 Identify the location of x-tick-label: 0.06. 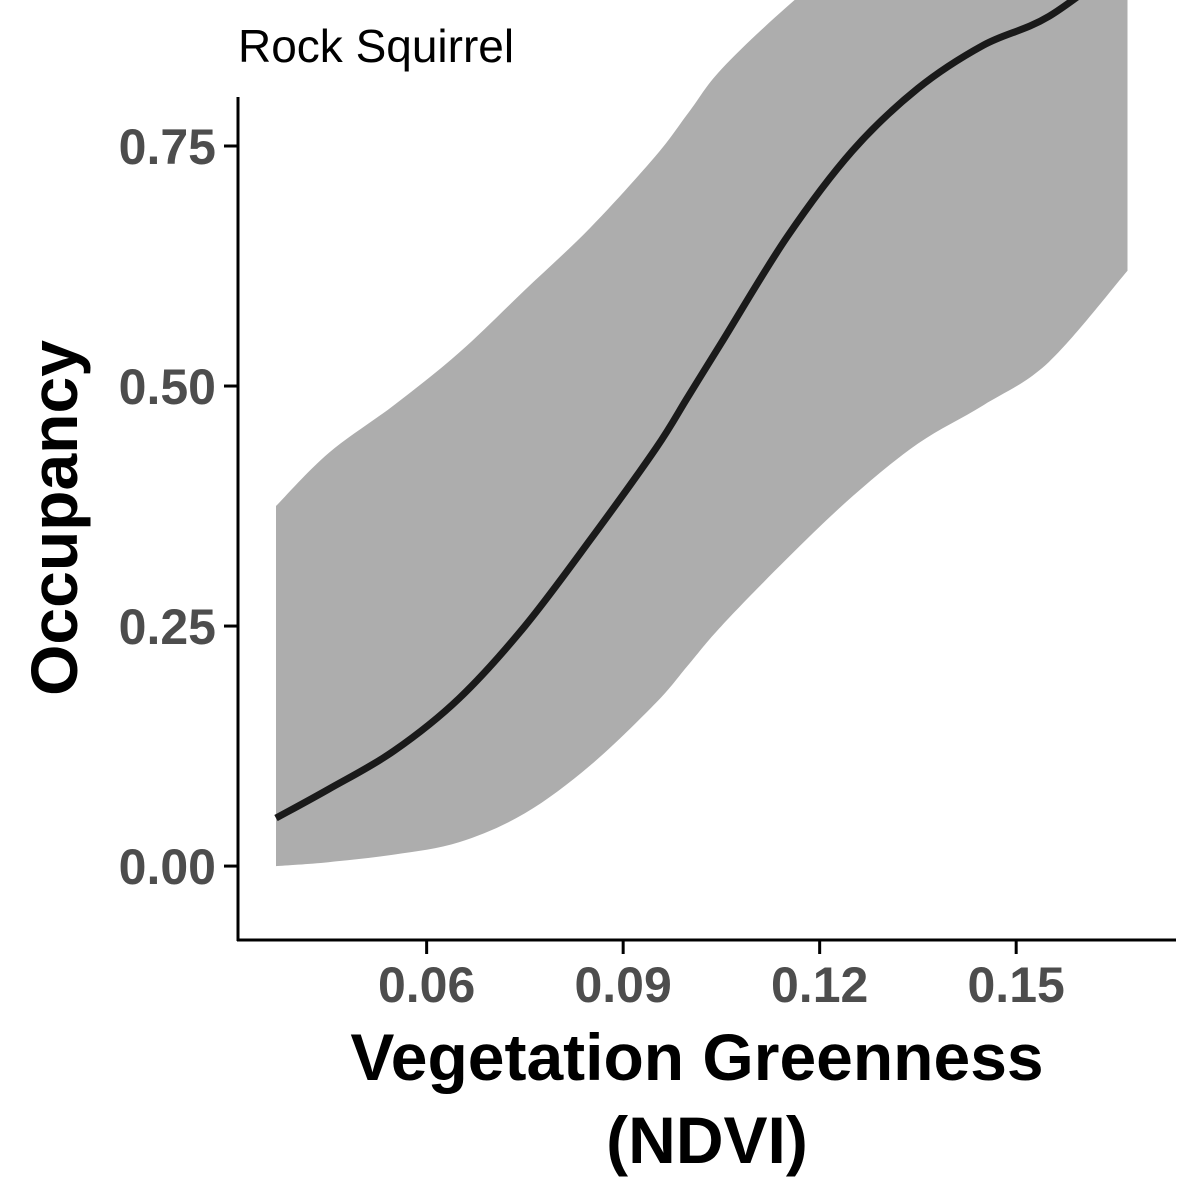
(426, 985).